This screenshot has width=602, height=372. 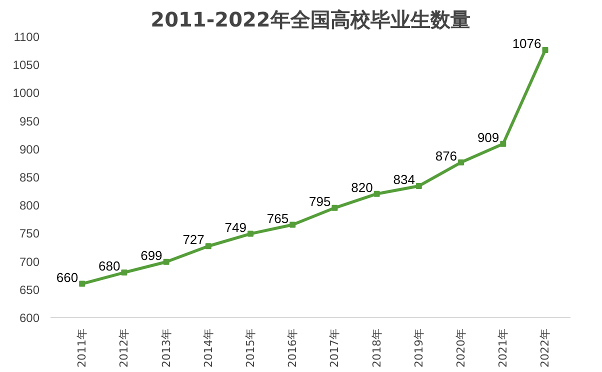 I want to click on x-tick-label: 2019年, so click(x=419, y=348).